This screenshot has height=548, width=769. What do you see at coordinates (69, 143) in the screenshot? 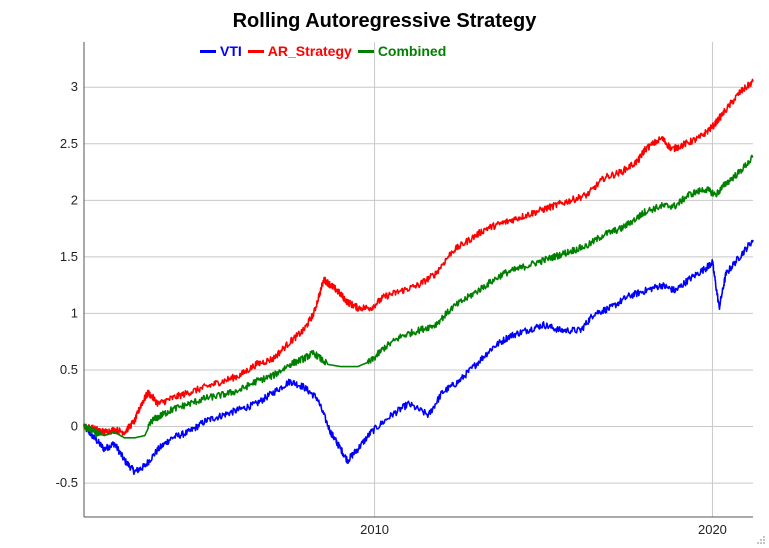
I see `y-tick-label: 2.5` at bounding box center [69, 143].